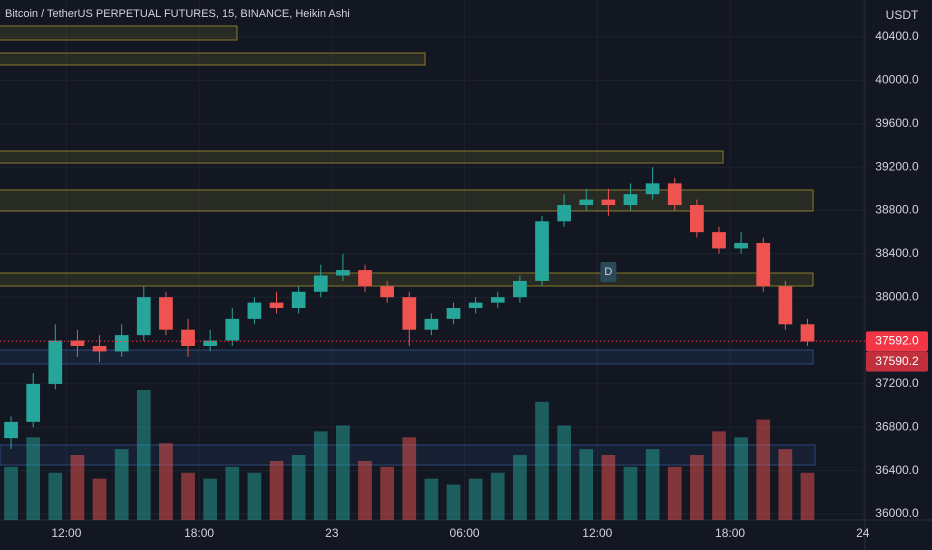 The image size is (932, 550). What do you see at coordinates (897, 470) in the screenshot?
I see `y-tick-label: 36400.0` at bounding box center [897, 470].